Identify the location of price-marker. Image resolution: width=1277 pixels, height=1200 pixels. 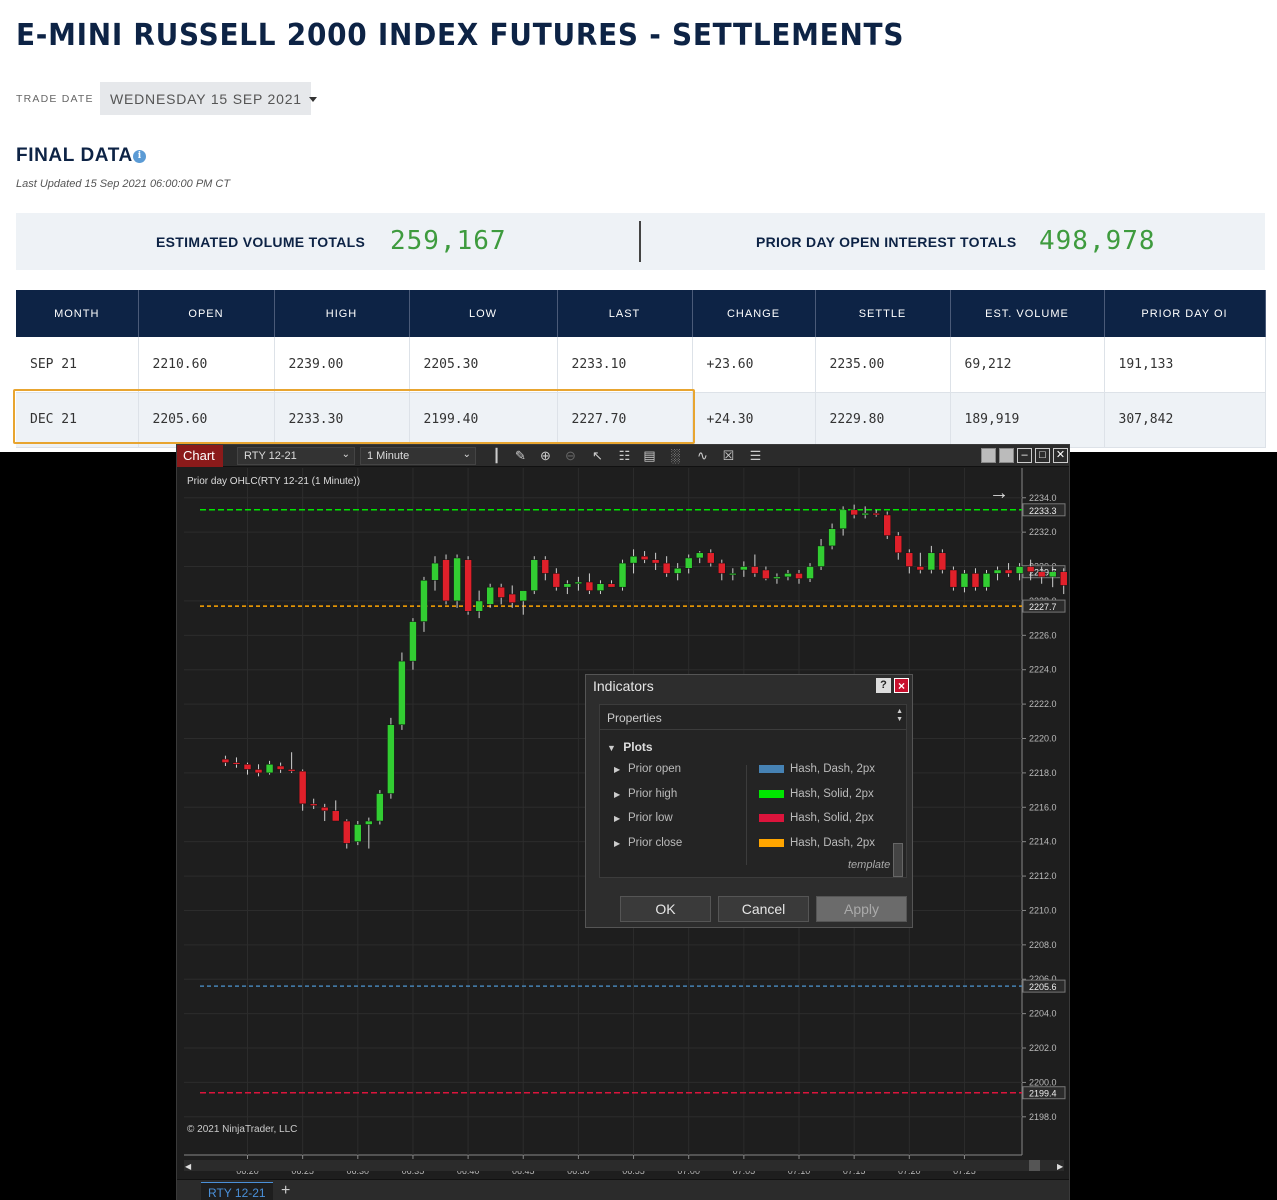
(1044, 1093).